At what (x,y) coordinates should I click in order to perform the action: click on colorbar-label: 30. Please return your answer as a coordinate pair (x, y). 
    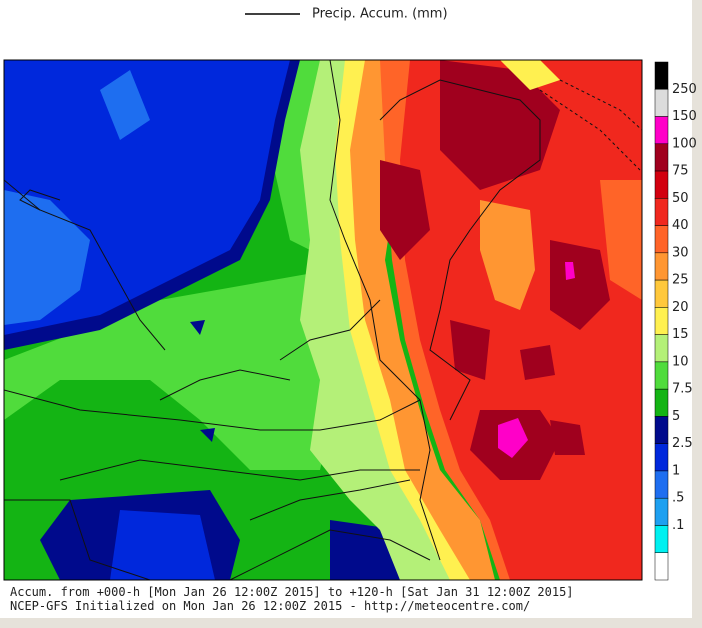
    Looking at the image, I should click on (680, 252).